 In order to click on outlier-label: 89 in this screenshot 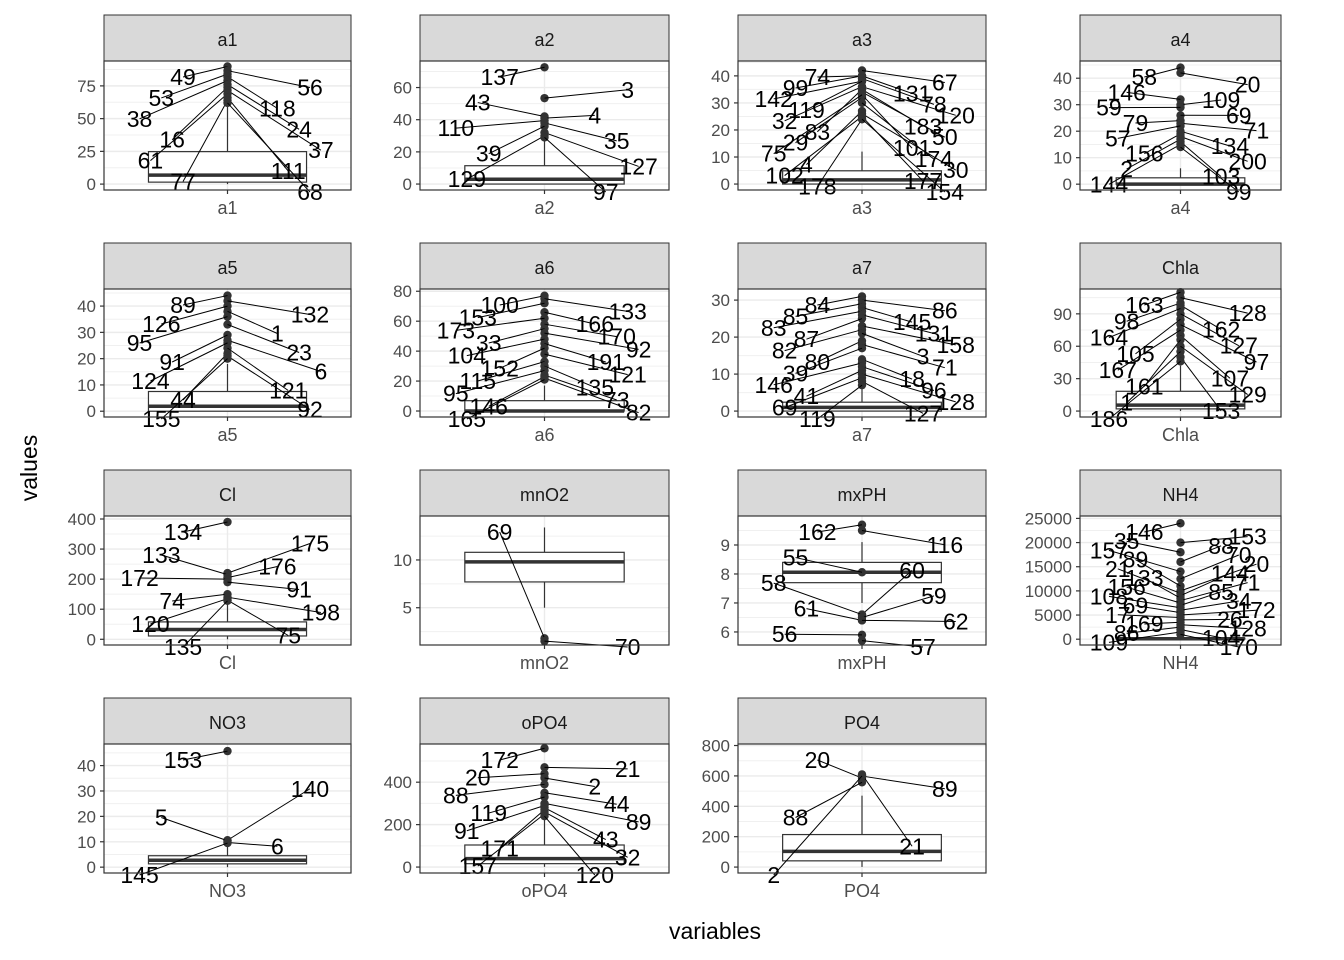, I will do `click(639, 822)`.